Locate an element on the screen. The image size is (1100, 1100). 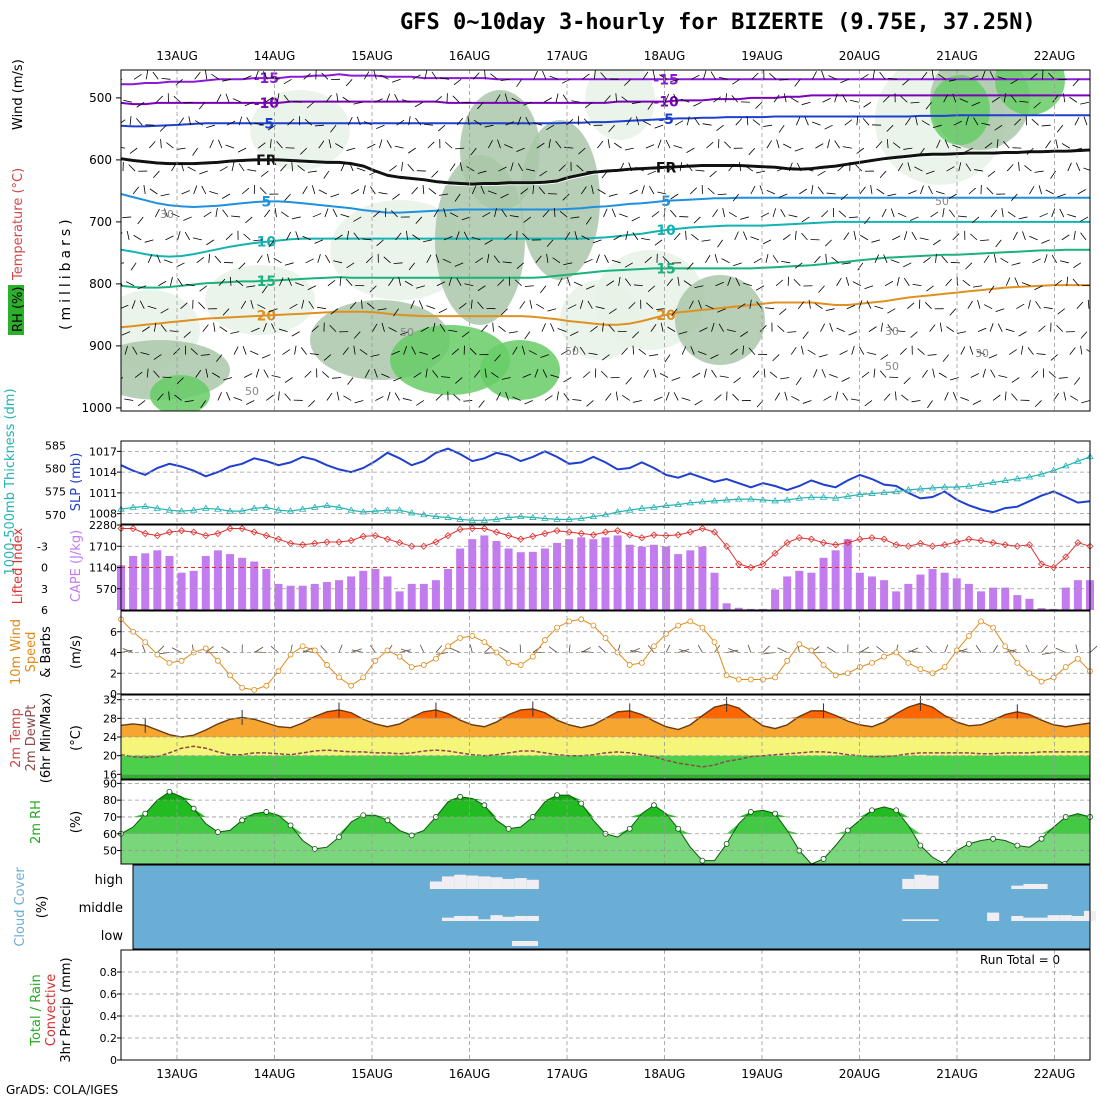
rh-point is located at coordinates (847, 830).